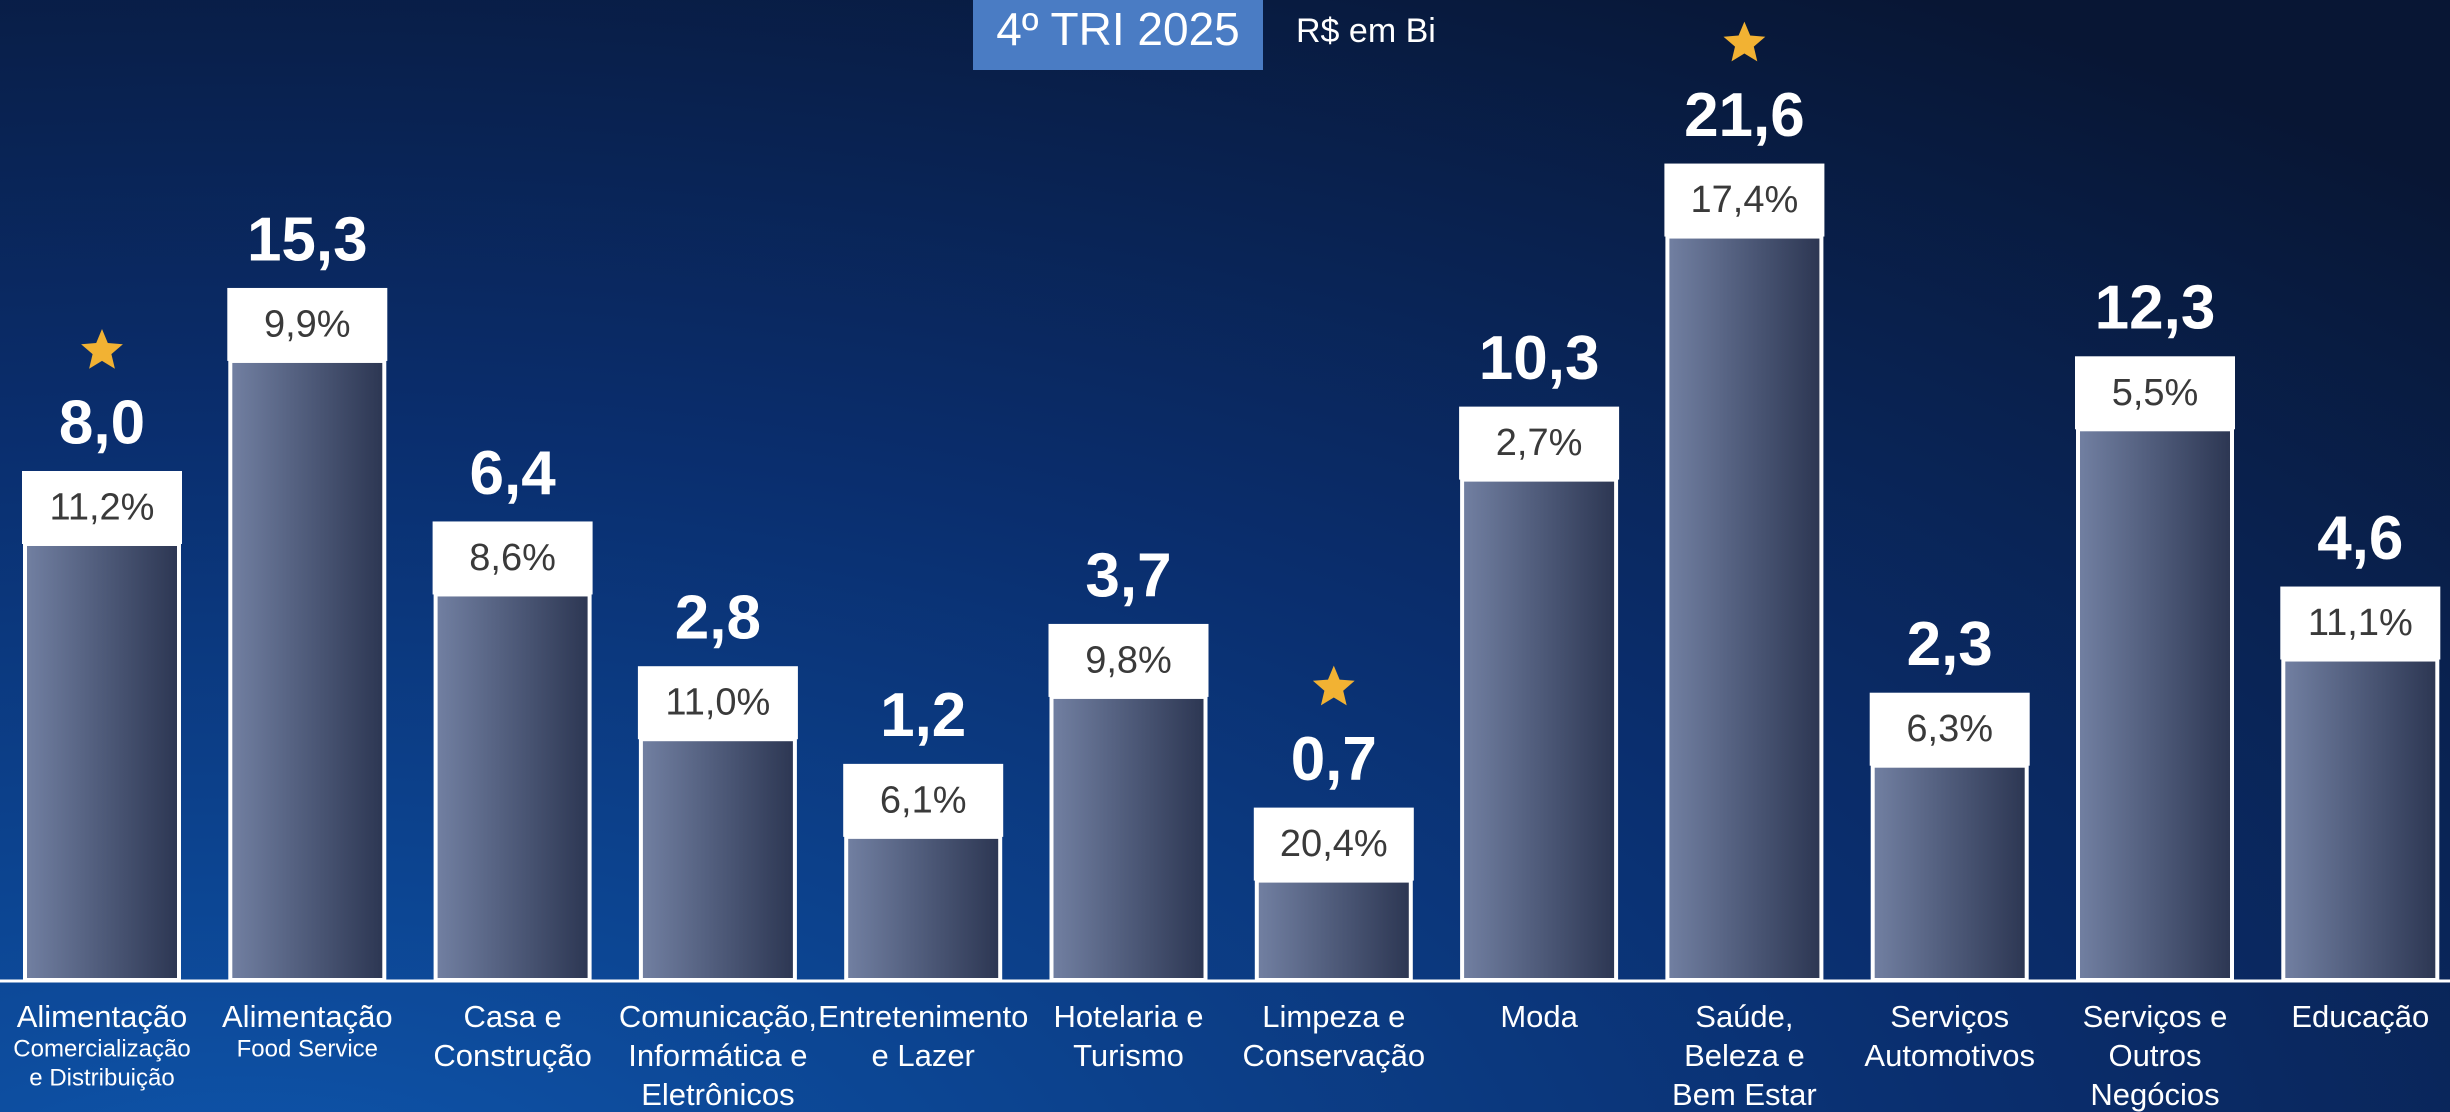 Image resolution: width=2450 pixels, height=1112 pixels. What do you see at coordinates (307, 1048) in the screenshot?
I see `category-subtitle: Food Service` at bounding box center [307, 1048].